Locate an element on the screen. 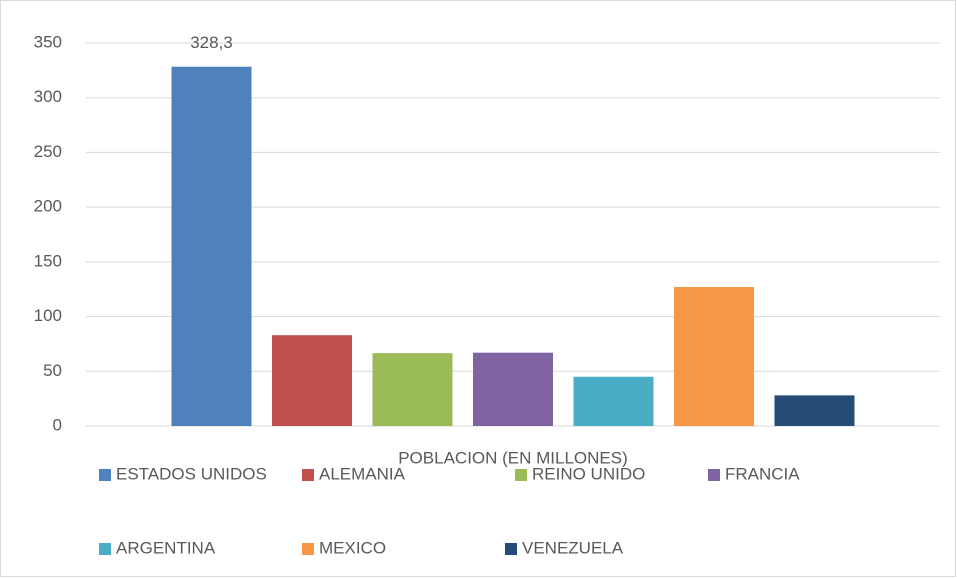  legend-label: ARGENTINA is located at coordinates (166, 547).